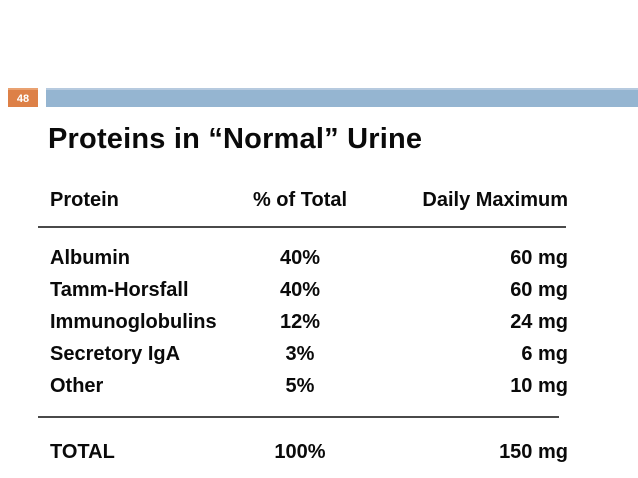  Describe the element at coordinates (533, 451) in the screenshot. I see `total-maximum: 150 mg` at that location.